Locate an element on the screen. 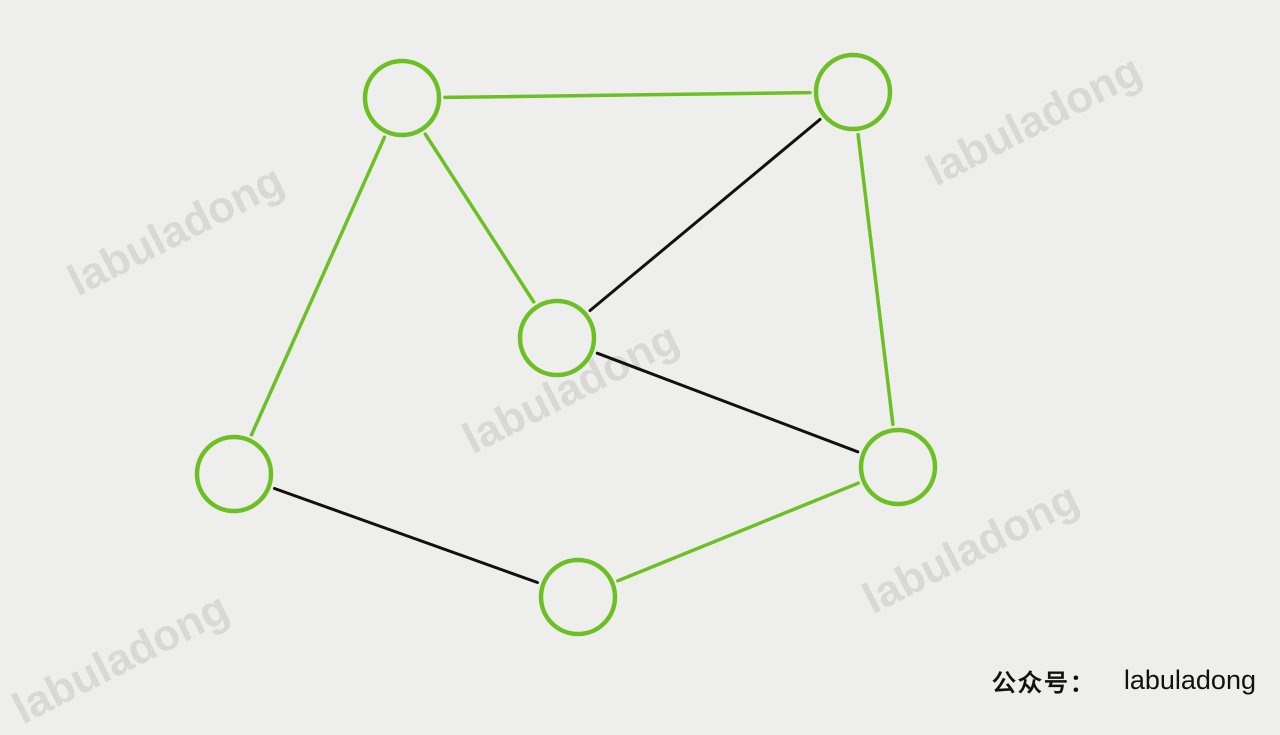 The height and width of the screenshot is (735, 1280). edge-left-bottom is located at coordinates (406, 535).